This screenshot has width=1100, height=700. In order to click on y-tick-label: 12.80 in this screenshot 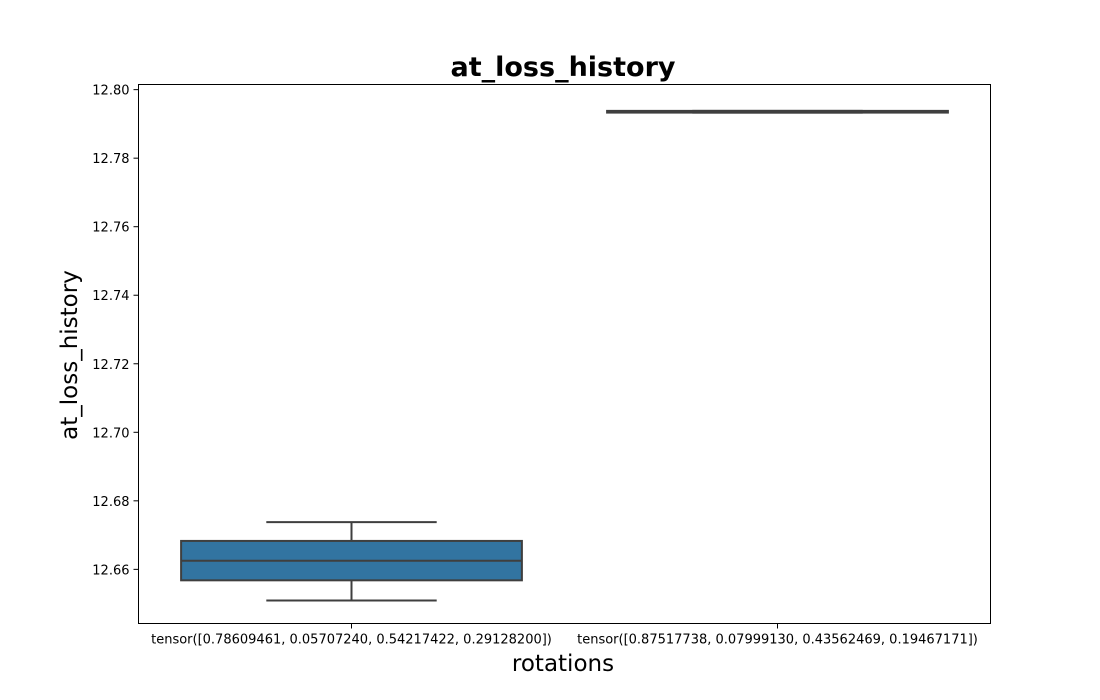, I will do `click(110, 91)`.